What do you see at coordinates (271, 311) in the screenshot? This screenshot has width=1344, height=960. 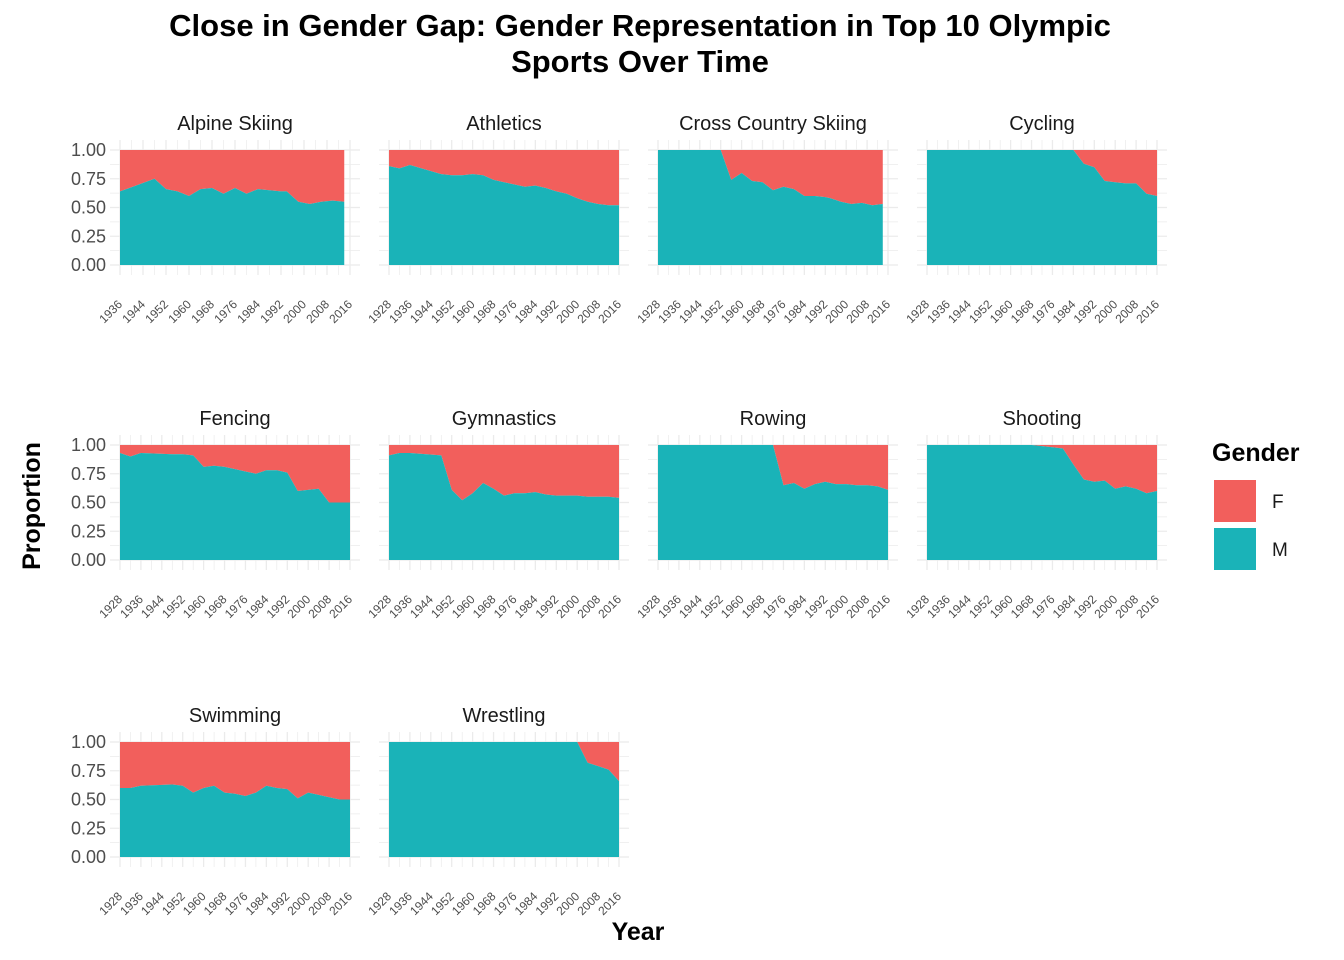 I see `x-tick-label: 1992` at bounding box center [271, 311].